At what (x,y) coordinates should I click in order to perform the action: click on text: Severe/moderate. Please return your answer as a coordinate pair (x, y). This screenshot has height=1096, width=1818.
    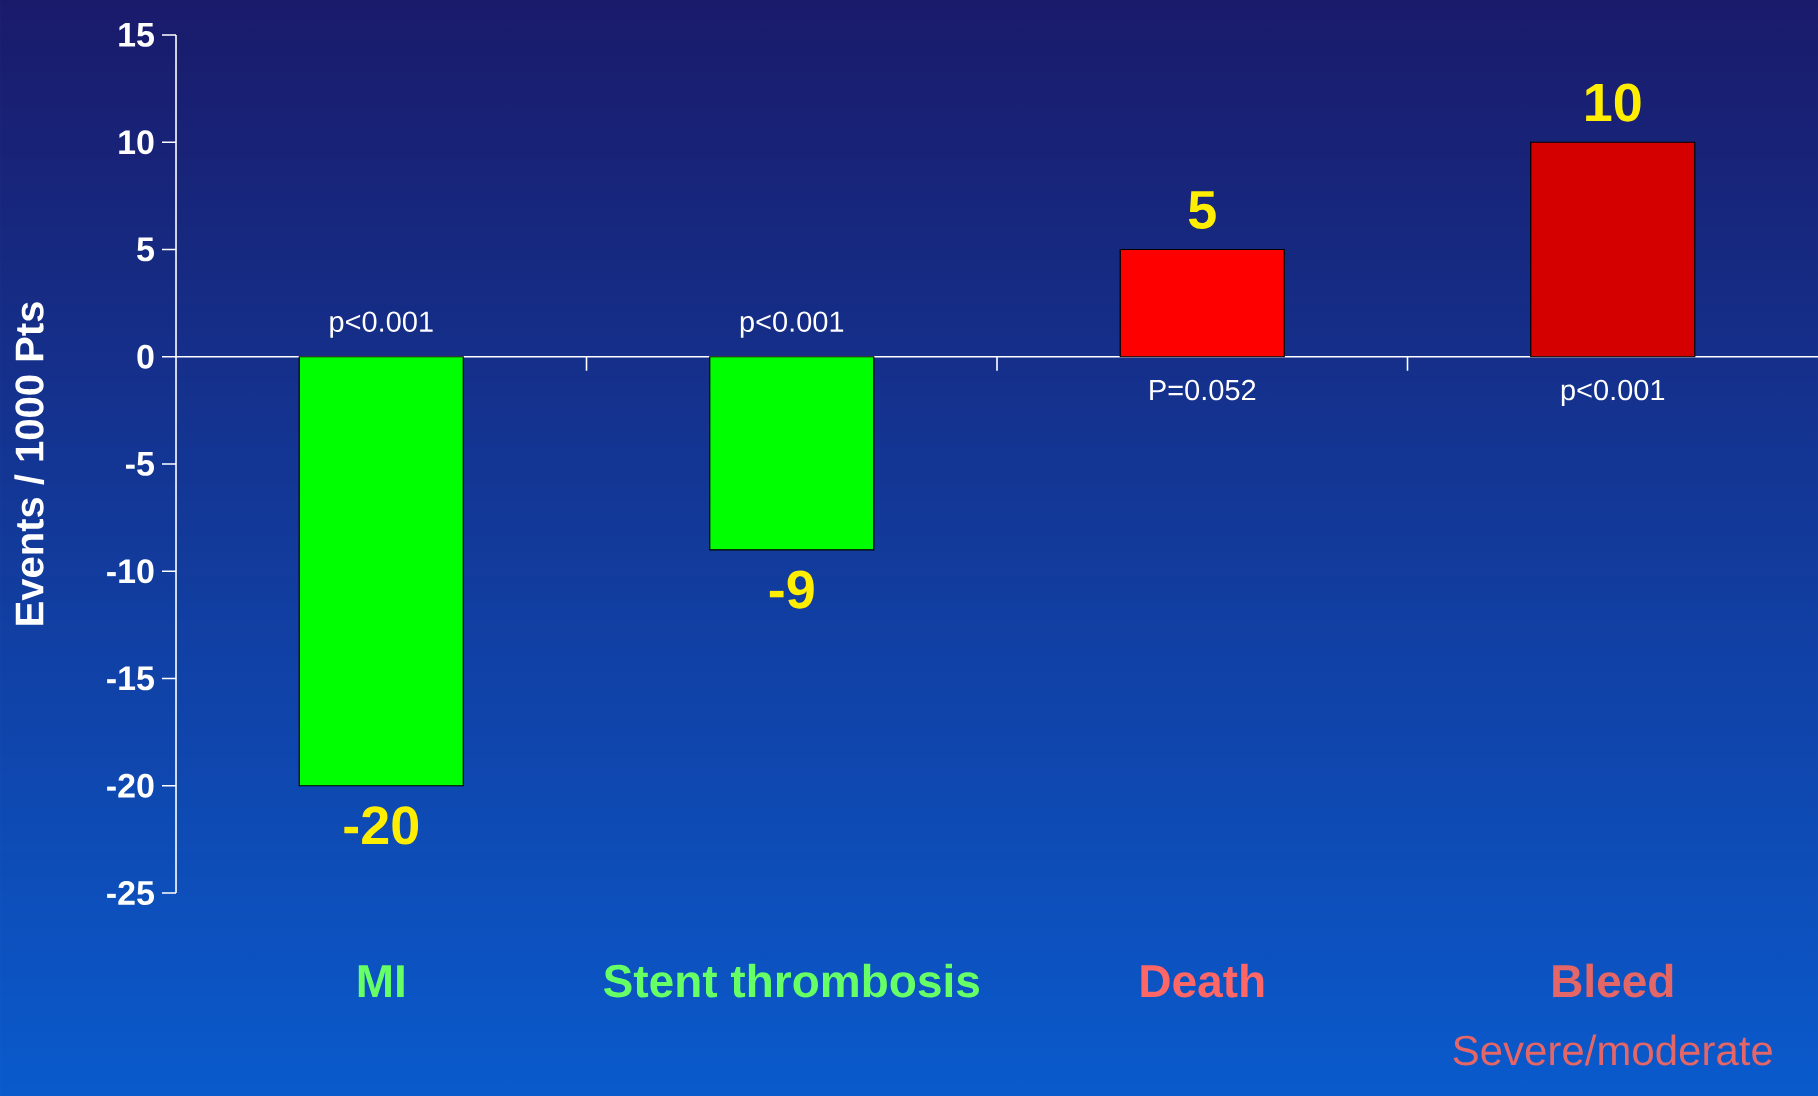
    Looking at the image, I should click on (1612, 1050).